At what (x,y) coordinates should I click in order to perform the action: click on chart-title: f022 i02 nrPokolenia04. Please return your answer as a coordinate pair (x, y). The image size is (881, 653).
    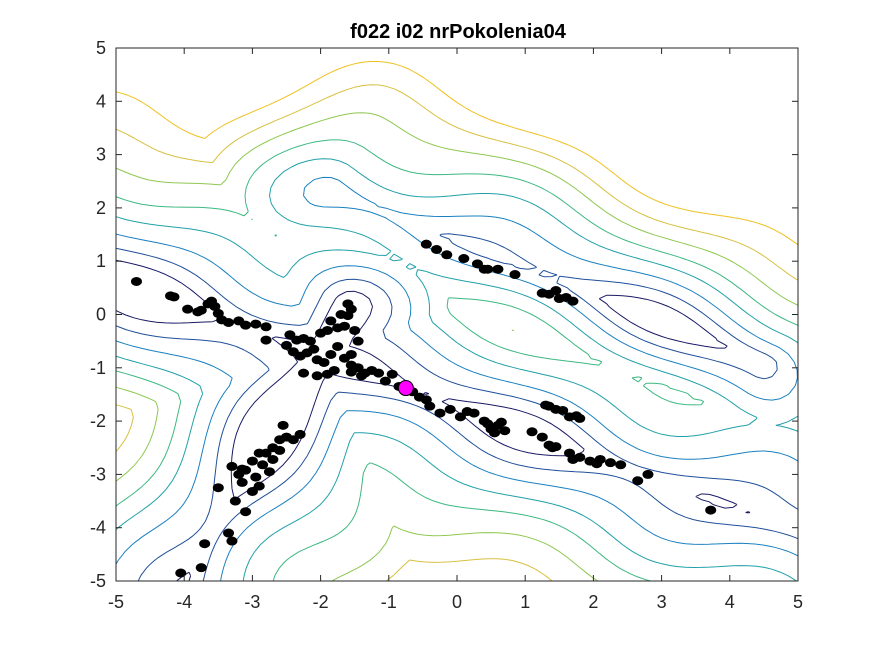
    Looking at the image, I should click on (458, 32).